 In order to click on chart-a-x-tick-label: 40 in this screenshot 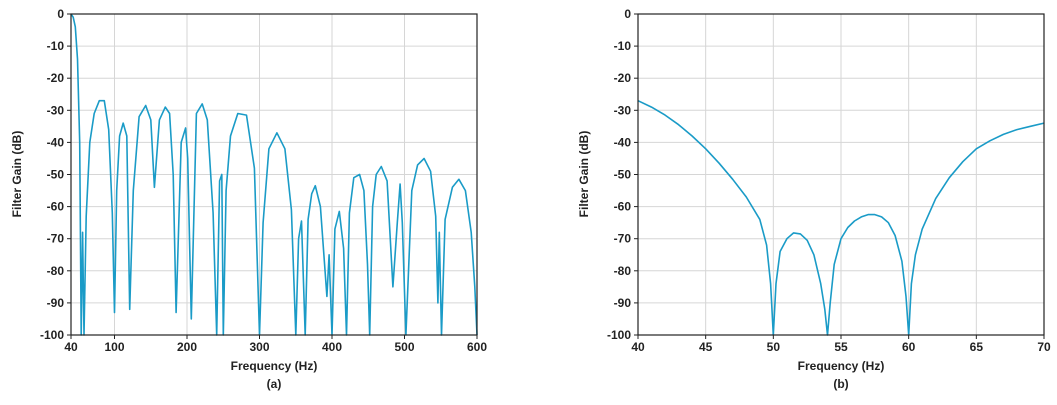, I will do `click(71, 347)`.